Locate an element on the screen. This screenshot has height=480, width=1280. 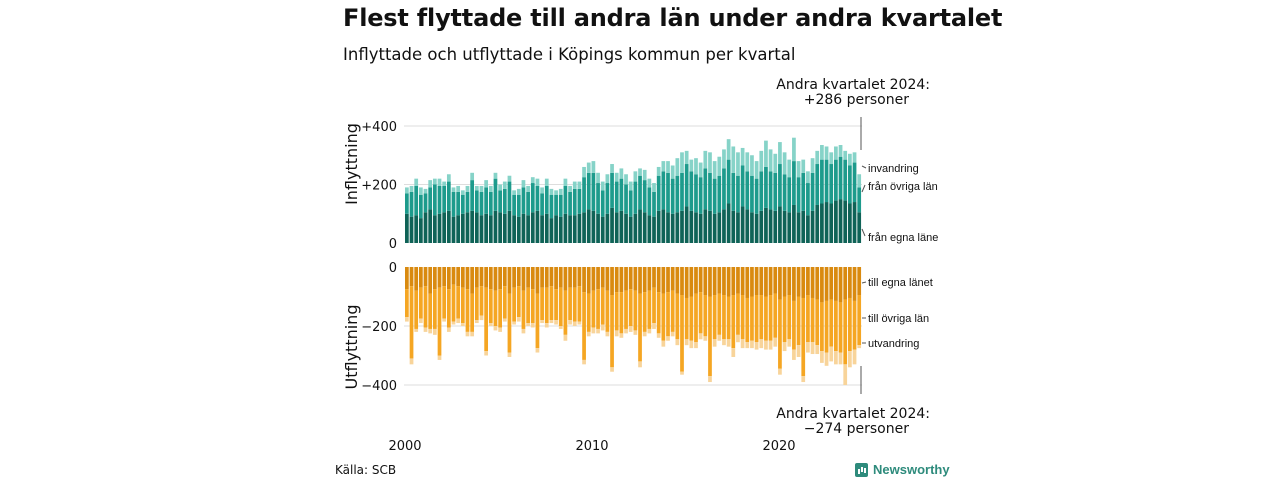
y-tick-label: 0 is located at coordinates (393, 268).